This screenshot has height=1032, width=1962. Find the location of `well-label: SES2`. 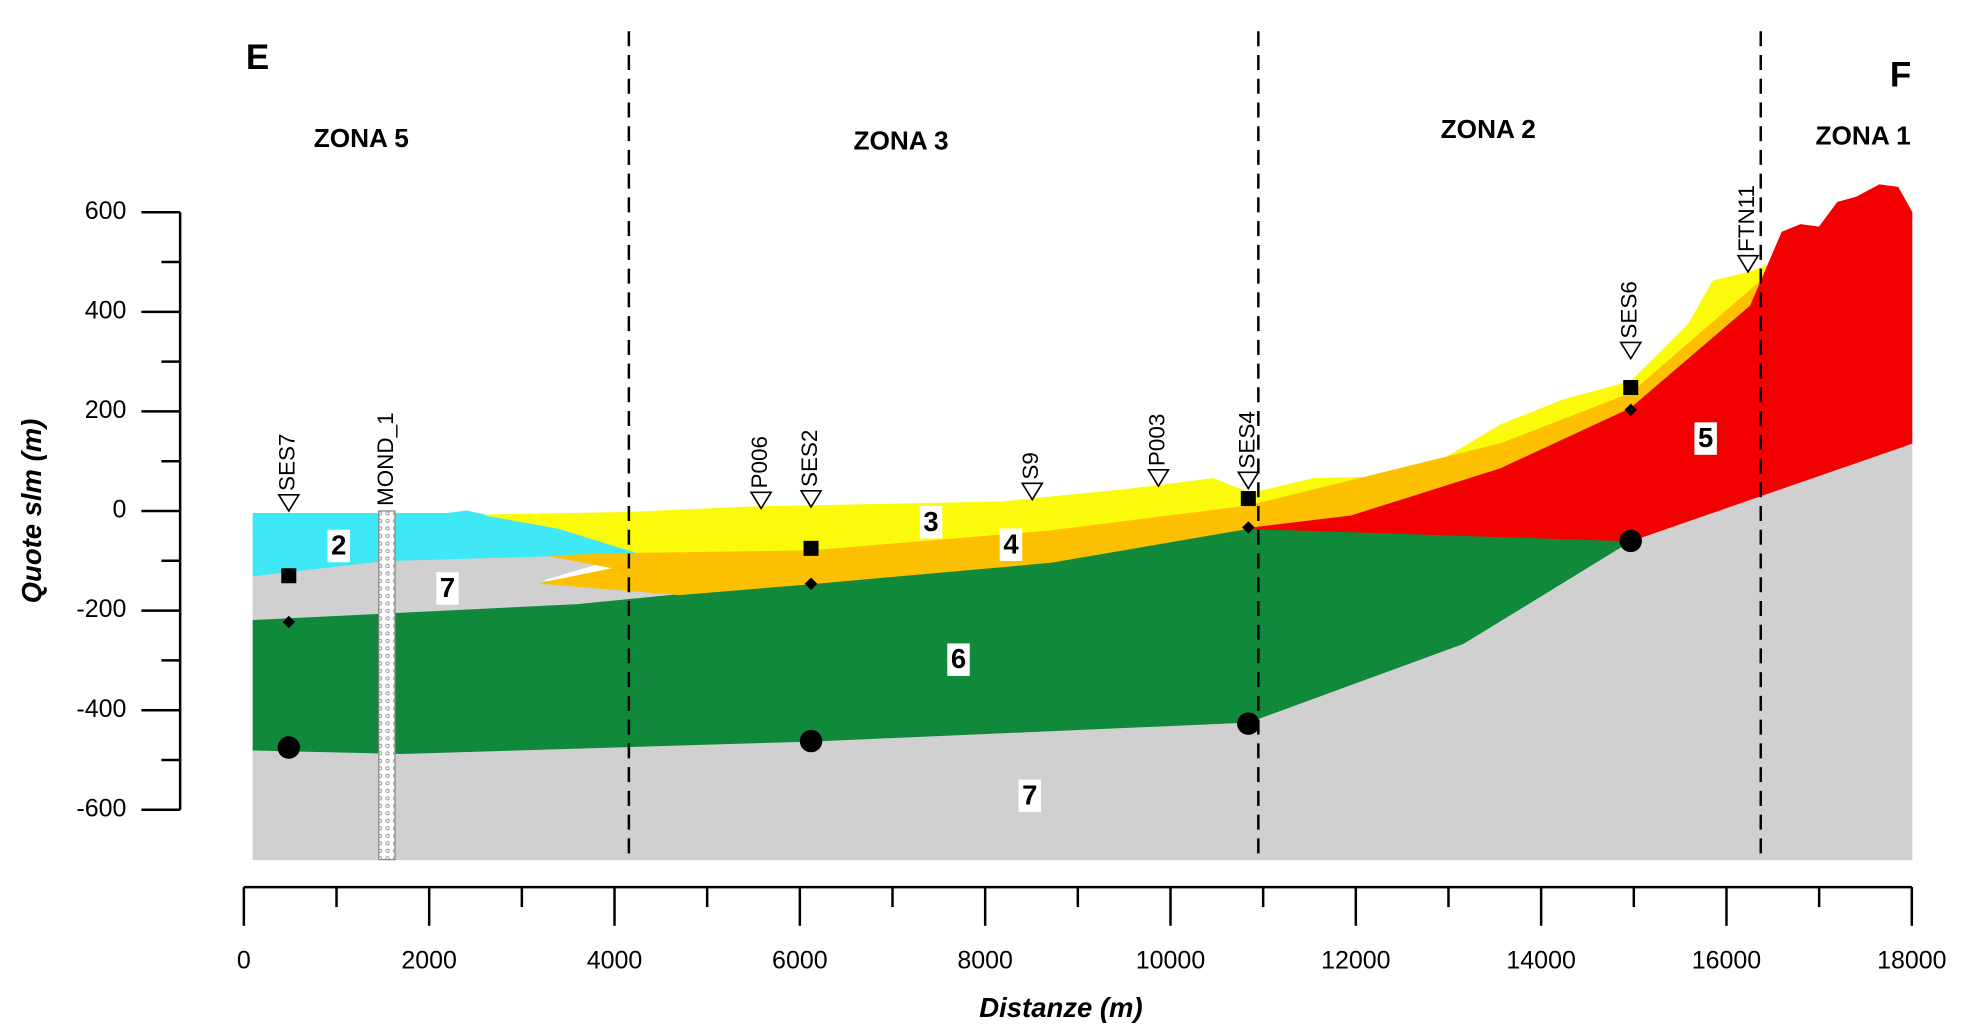

well-label: SES2 is located at coordinates (809, 458).